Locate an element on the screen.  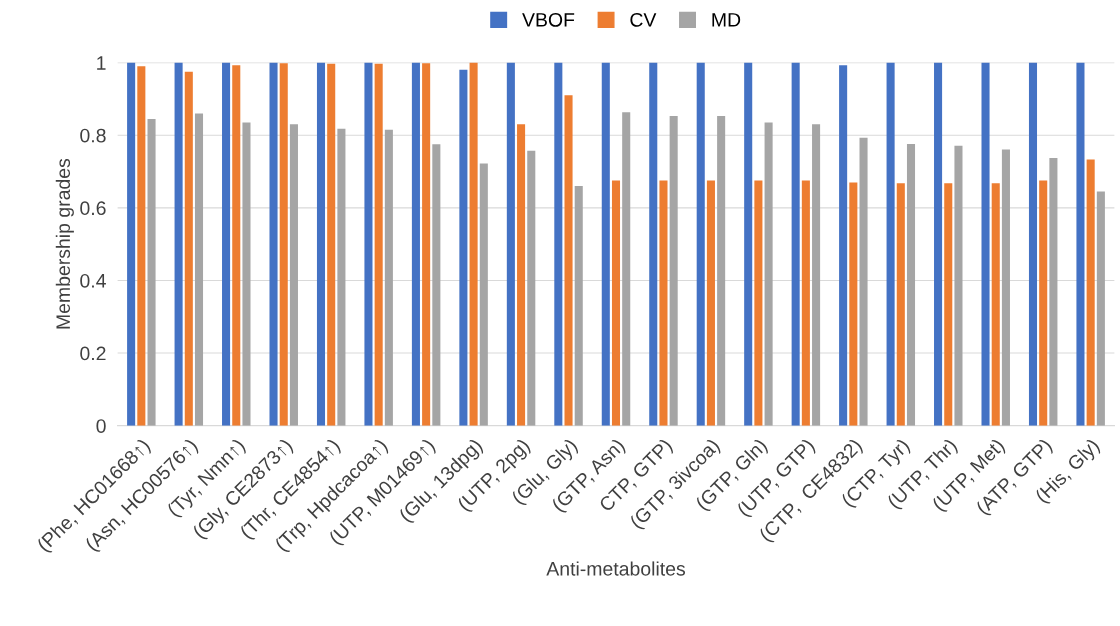
y-tick-label: 0 is located at coordinates (101, 426).